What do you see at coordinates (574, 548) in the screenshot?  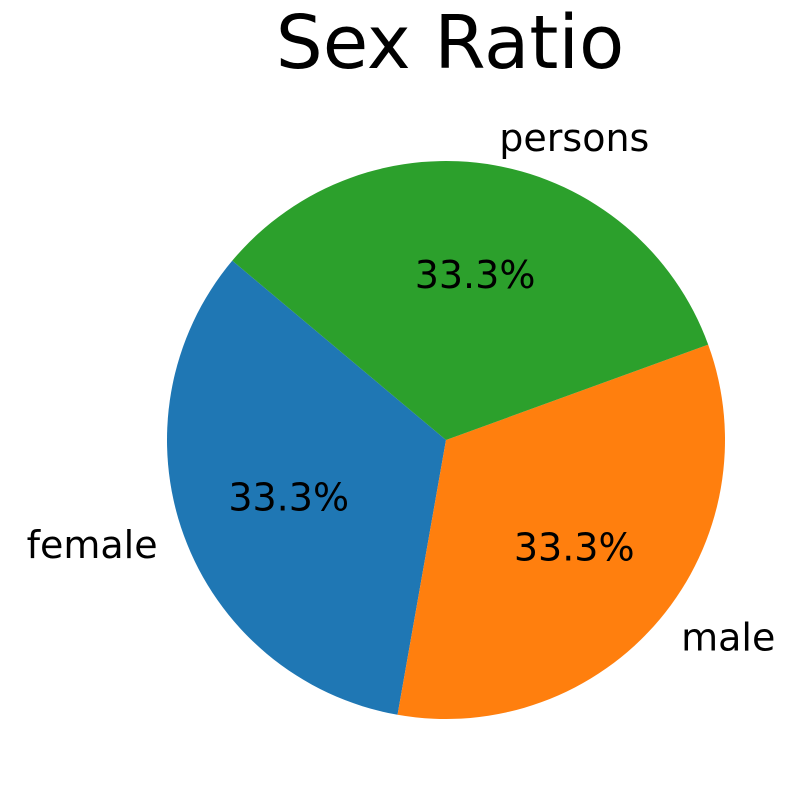 I see `slice-percent-label-male: 33.3%` at bounding box center [574, 548].